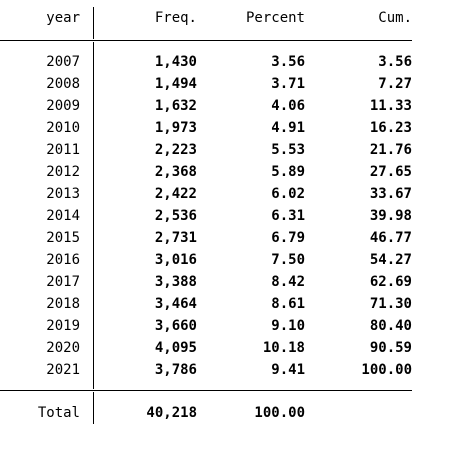 The width and height of the screenshot is (470, 456). Describe the element at coordinates (63, 238) in the screenshot. I see `row-year: 2015` at that location.